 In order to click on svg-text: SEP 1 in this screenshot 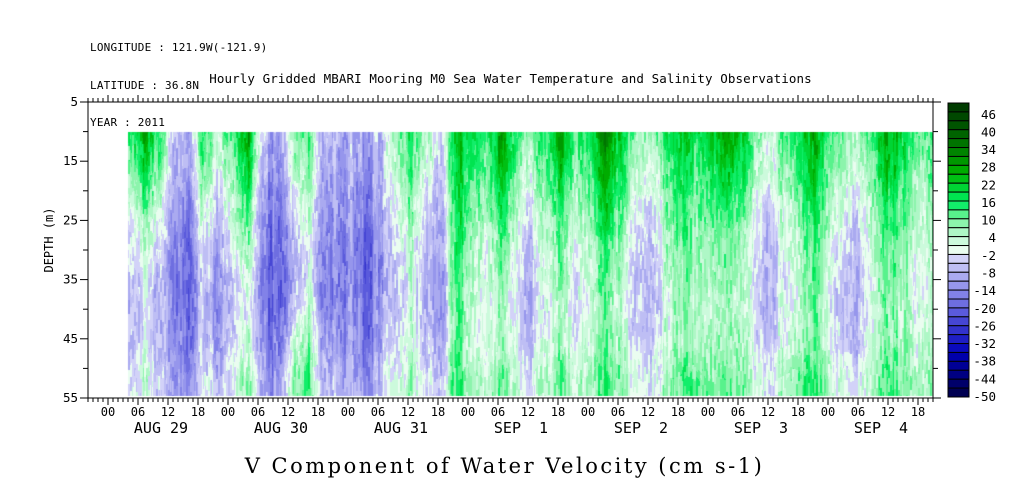, I will do `click(521, 428)`.